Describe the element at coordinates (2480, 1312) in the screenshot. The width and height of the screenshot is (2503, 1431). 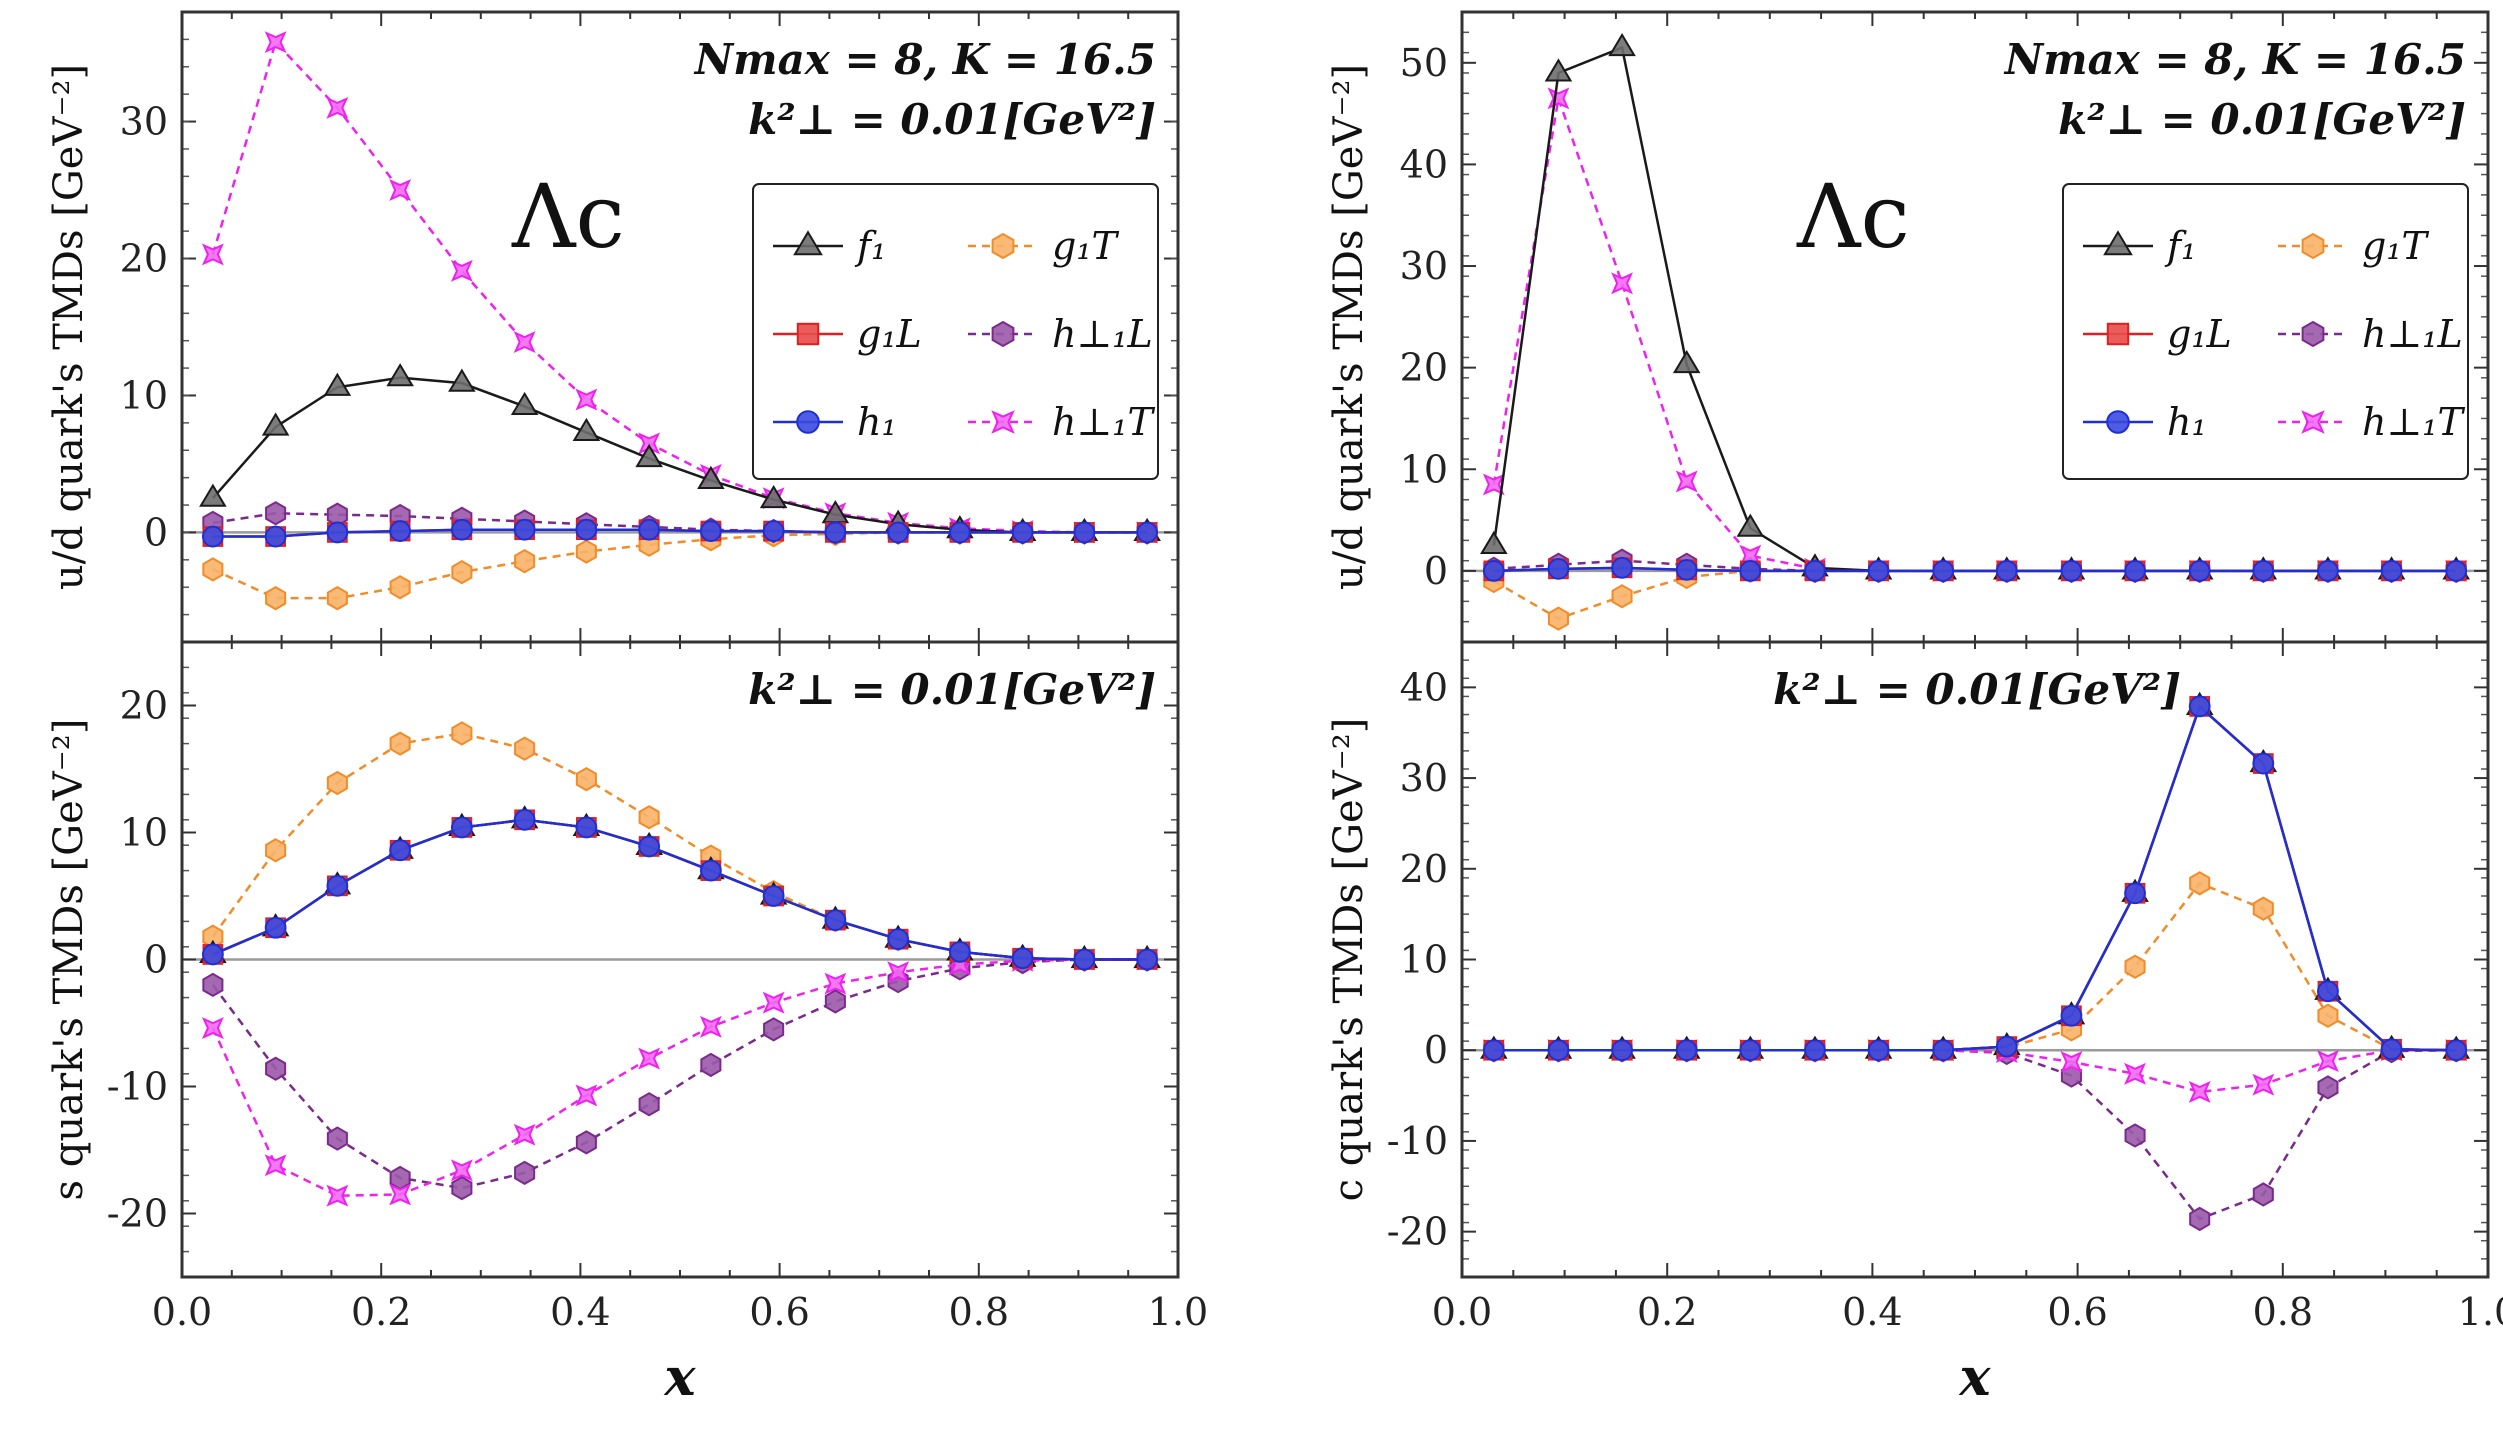
I see `x-tick-label: 1.0` at that location.